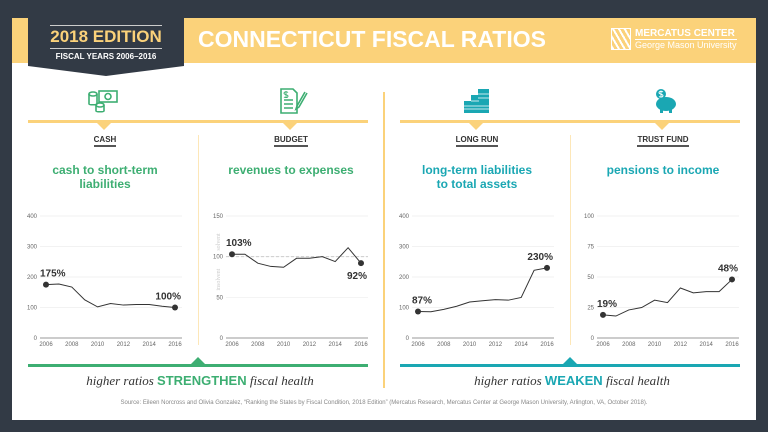 This screenshot has height=432, width=768. What do you see at coordinates (666, 101) in the screenshot?
I see `piggy-bank-icon` at bounding box center [666, 101].